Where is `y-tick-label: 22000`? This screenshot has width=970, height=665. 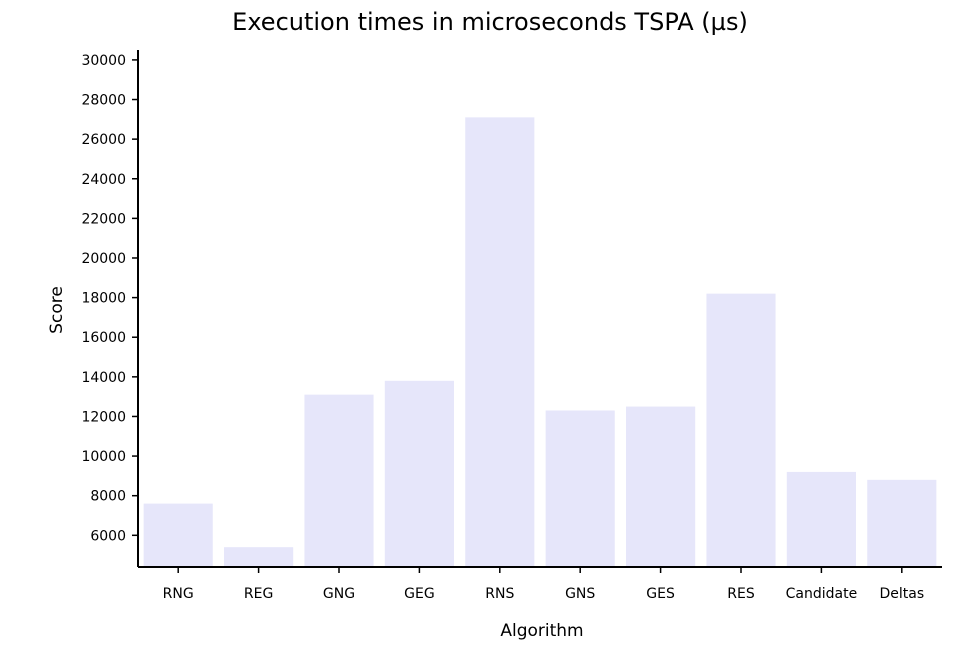
y-tick-label: 22000 is located at coordinates (103, 219).